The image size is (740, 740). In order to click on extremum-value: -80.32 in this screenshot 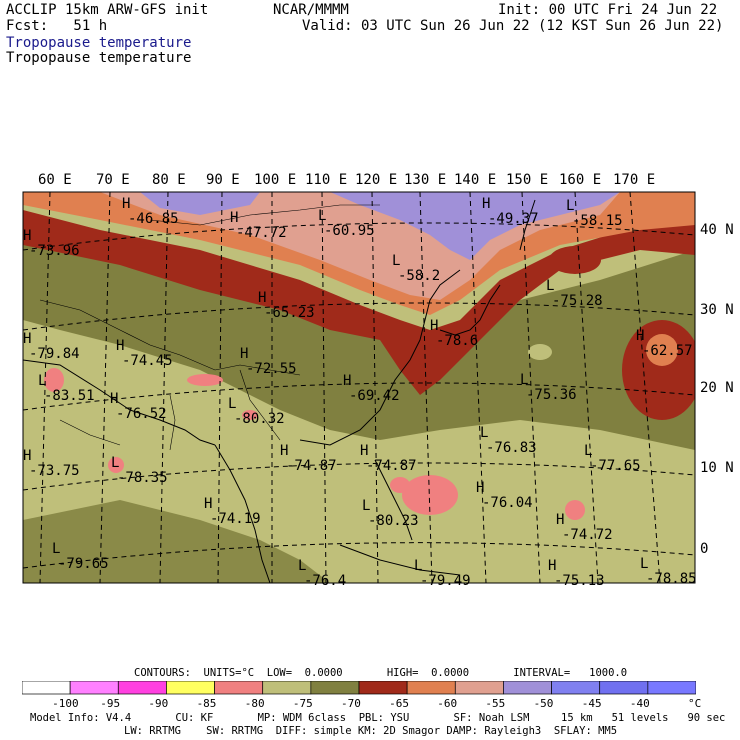, I will do `click(259, 419)`.